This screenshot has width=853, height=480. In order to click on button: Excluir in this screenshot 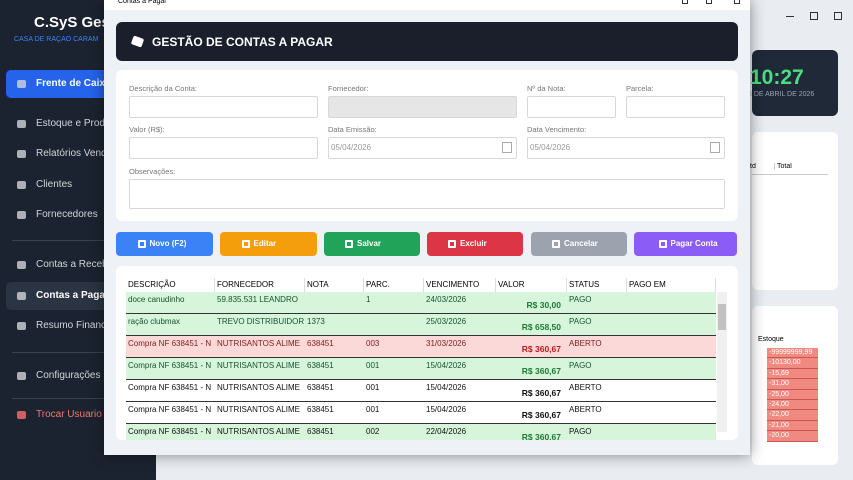, I will do `click(475, 244)`.